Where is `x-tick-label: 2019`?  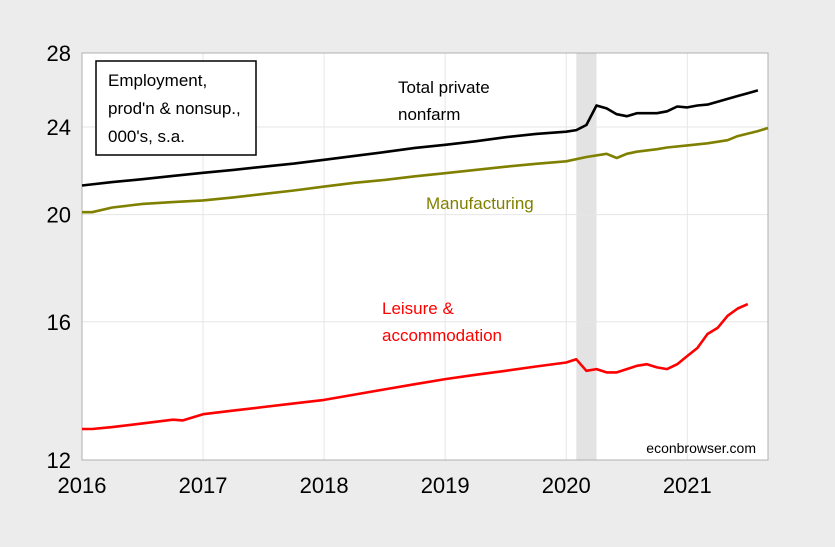
x-tick-label: 2019 is located at coordinates (445, 485).